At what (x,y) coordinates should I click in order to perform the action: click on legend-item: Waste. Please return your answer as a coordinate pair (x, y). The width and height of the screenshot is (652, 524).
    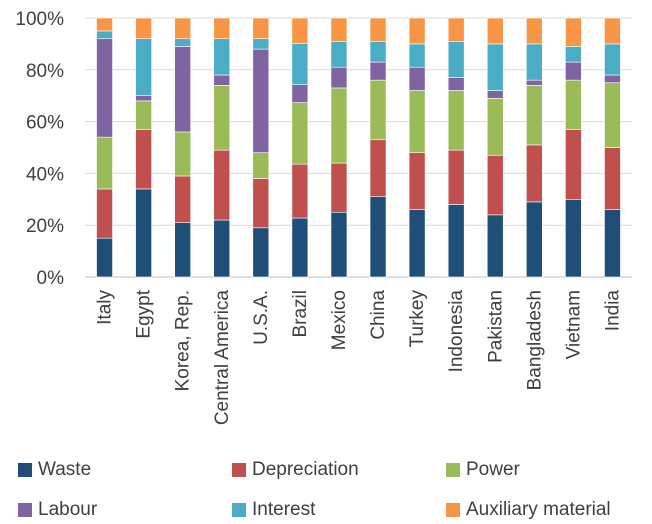
    Looking at the image, I should click on (54, 470).